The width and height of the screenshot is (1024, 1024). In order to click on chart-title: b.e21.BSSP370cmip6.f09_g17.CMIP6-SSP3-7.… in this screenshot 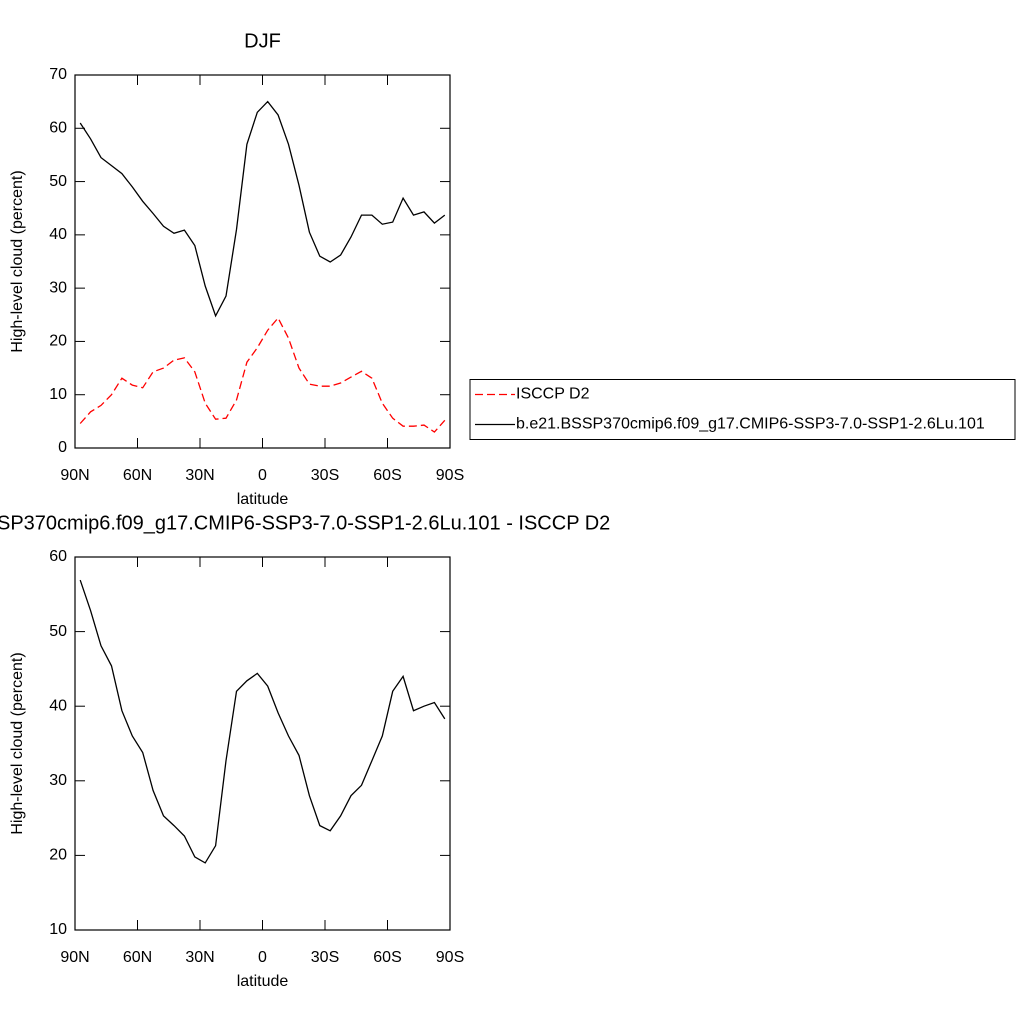, I will do `click(305, 523)`.